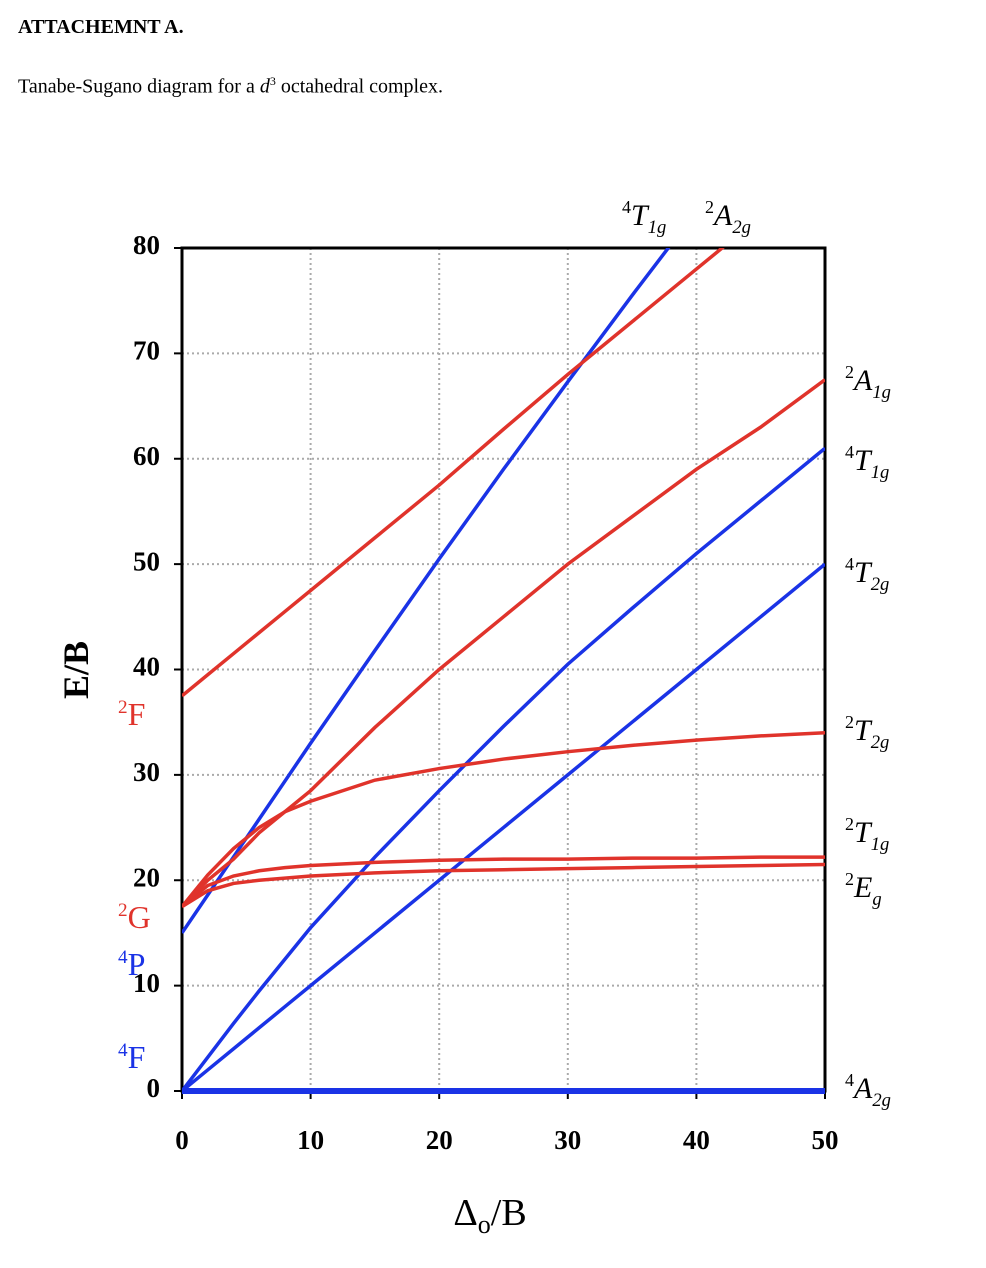 This screenshot has width=986, height=1268. I want to click on free-ion-term: 4P, so click(131, 964).